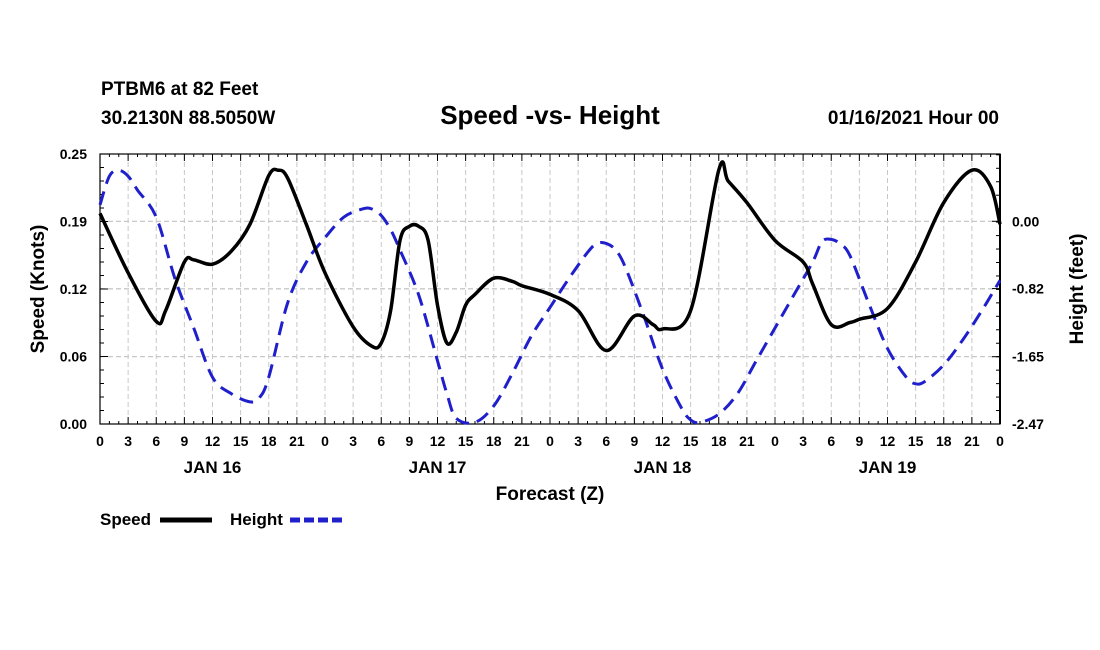 The image size is (1100, 650). What do you see at coordinates (213, 467) in the screenshot?
I see `day-label: JAN 16` at bounding box center [213, 467].